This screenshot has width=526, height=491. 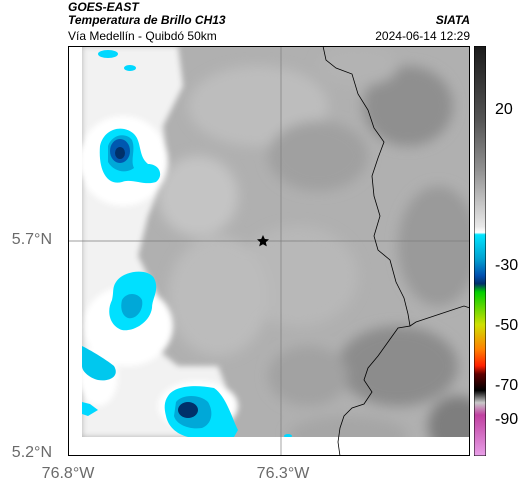 What do you see at coordinates (147, 20) in the screenshot?
I see `product-title: Temperatura de Brillo CH13` at bounding box center [147, 20].